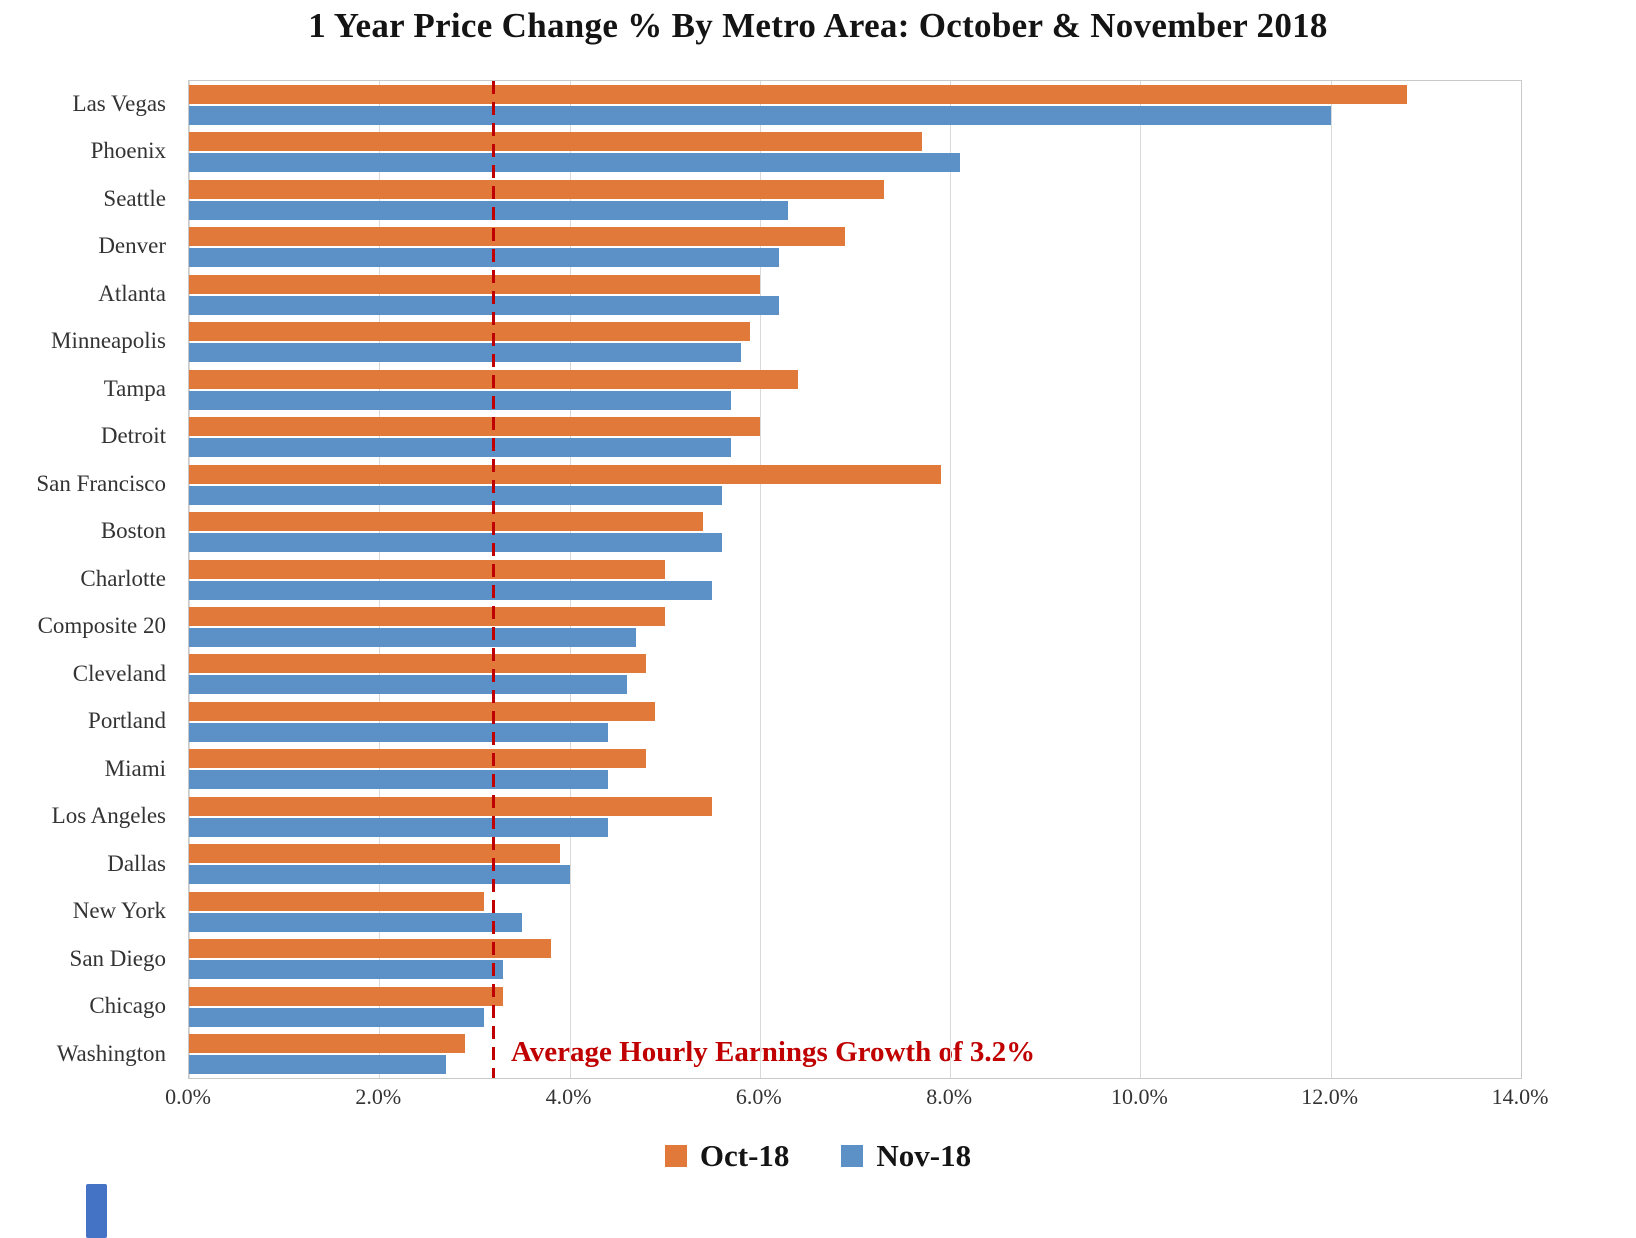 The image size is (1636, 1238). I want to click on y-axis-category-label: San Diego, so click(117, 958).